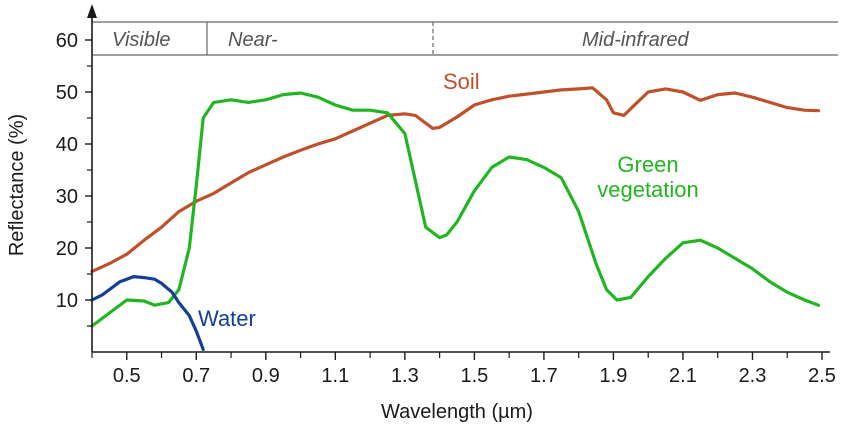 The image size is (850, 431). What do you see at coordinates (67, 249) in the screenshot?
I see `y-tick-label-20: 20` at bounding box center [67, 249].